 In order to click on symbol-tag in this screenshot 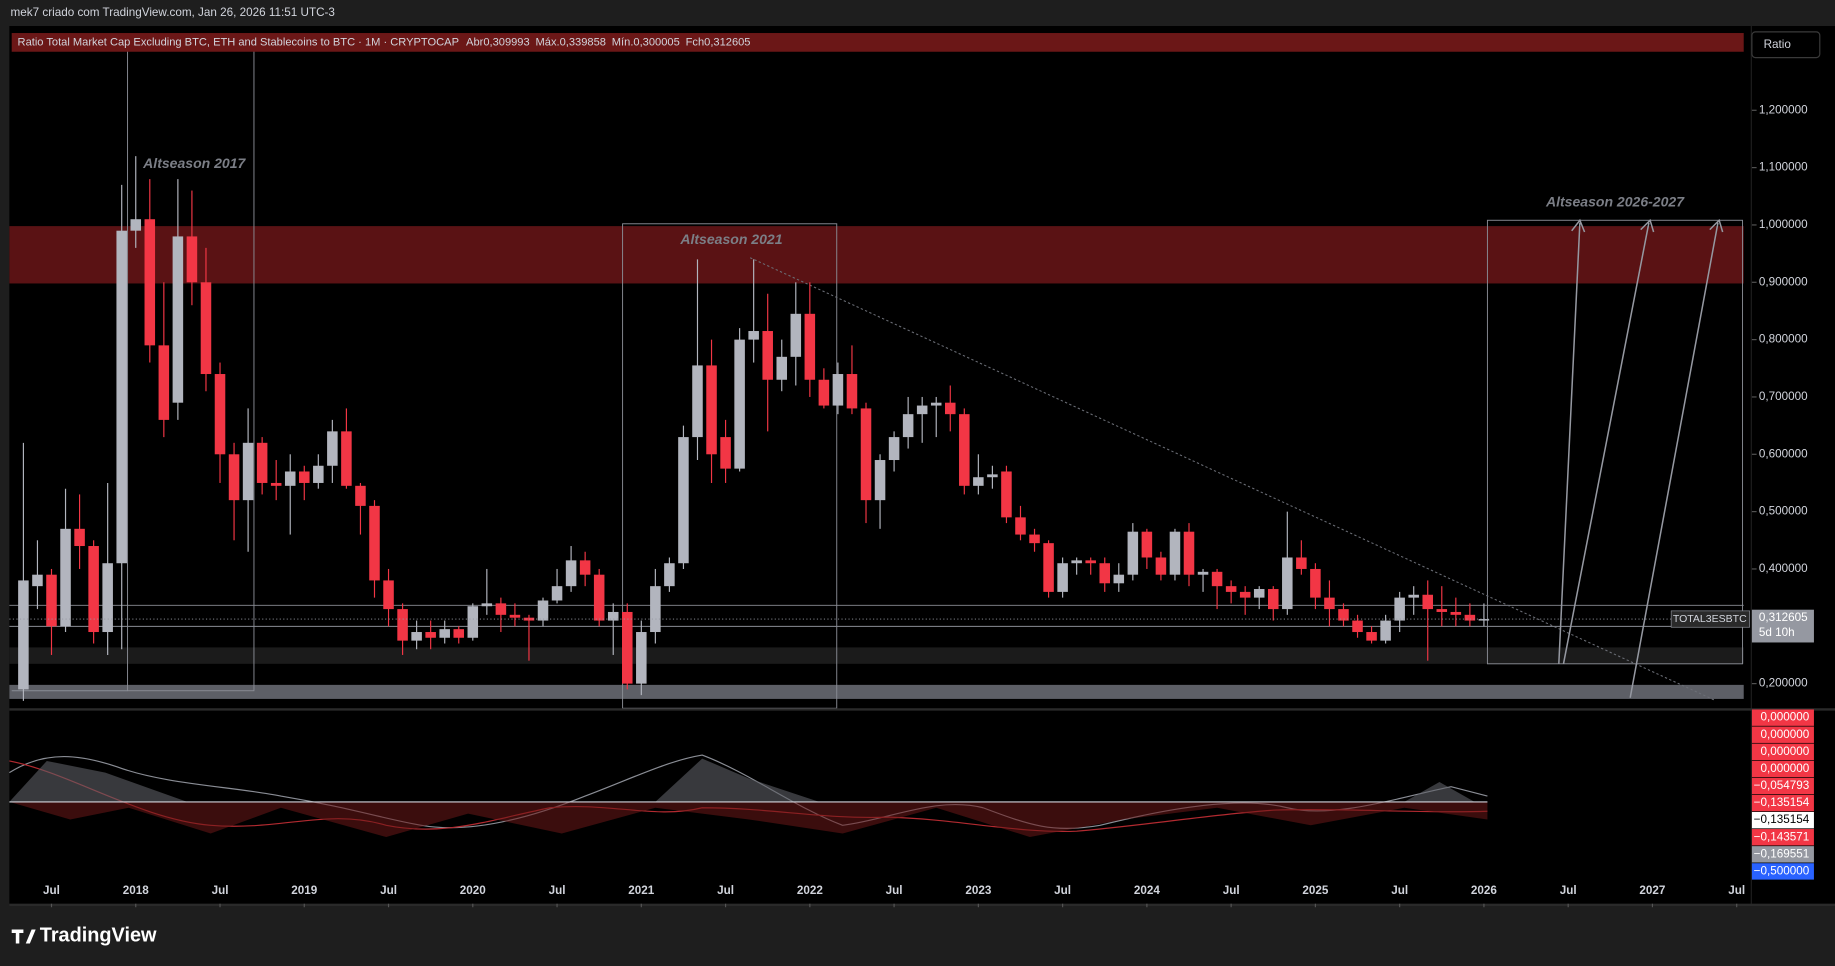, I will do `click(1710, 619)`.